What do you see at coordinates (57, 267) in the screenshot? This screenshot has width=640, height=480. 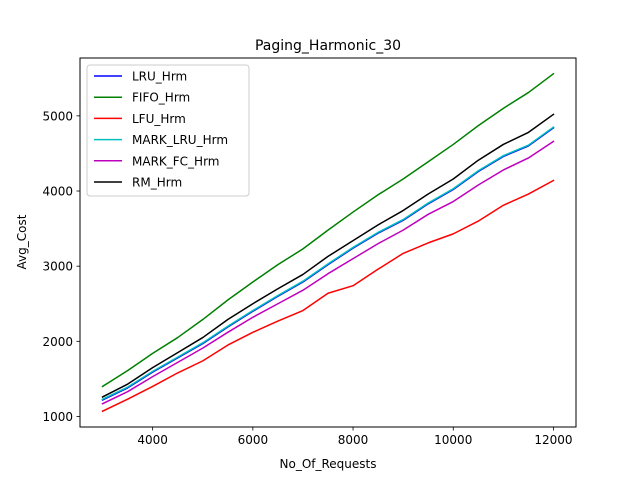 I see `y-tick-label: 3000` at bounding box center [57, 267].